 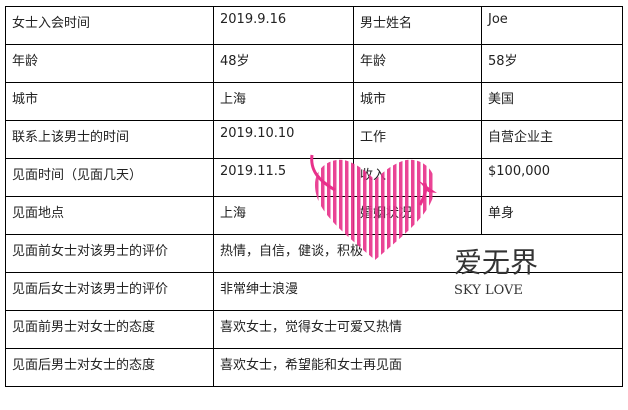 What do you see at coordinates (109, 215) in the screenshot?
I see `label-cell: 见面地点` at bounding box center [109, 215].